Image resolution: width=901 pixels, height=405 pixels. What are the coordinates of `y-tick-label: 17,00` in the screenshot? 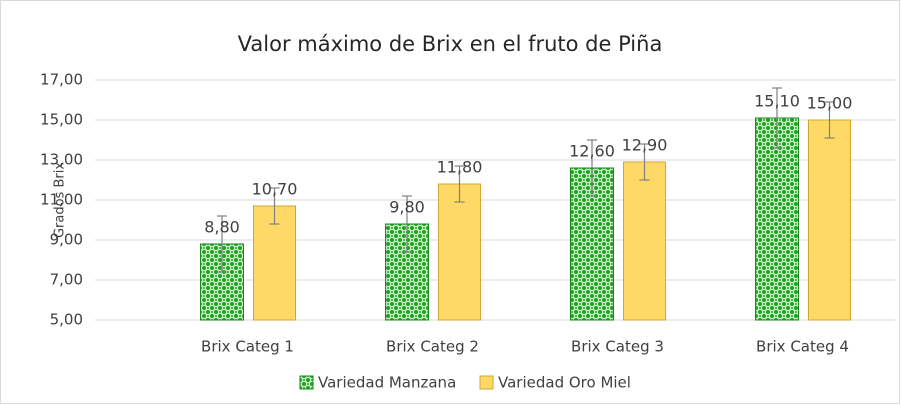 It's located at (61, 80).